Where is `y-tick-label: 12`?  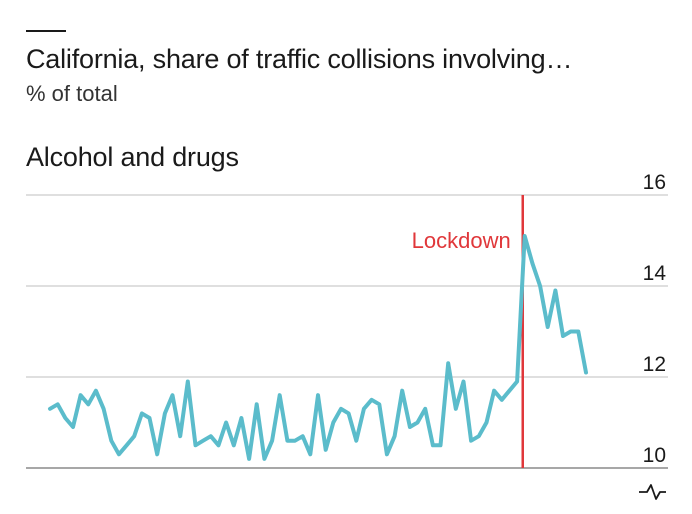 y-tick-label: 12 is located at coordinates (654, 364).